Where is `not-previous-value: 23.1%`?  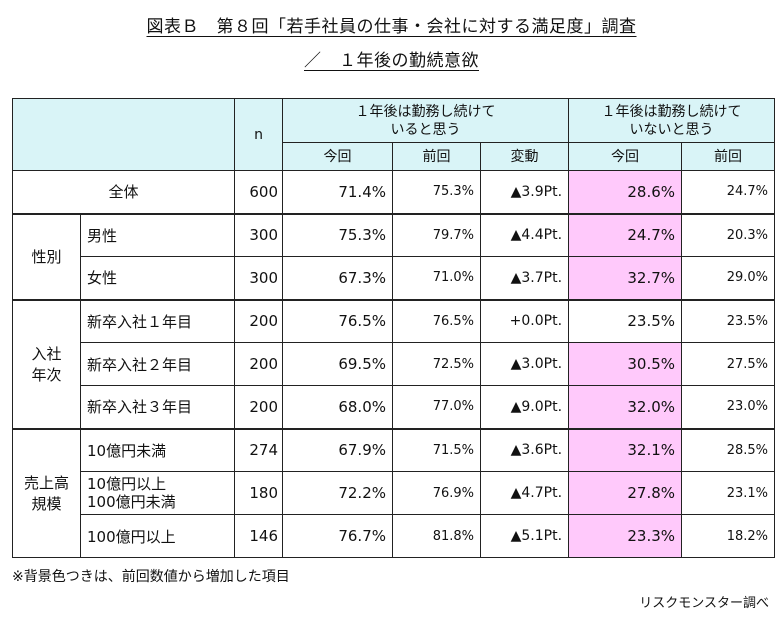 not-previous-value: 23.1% is located at coordinates (728, 493).